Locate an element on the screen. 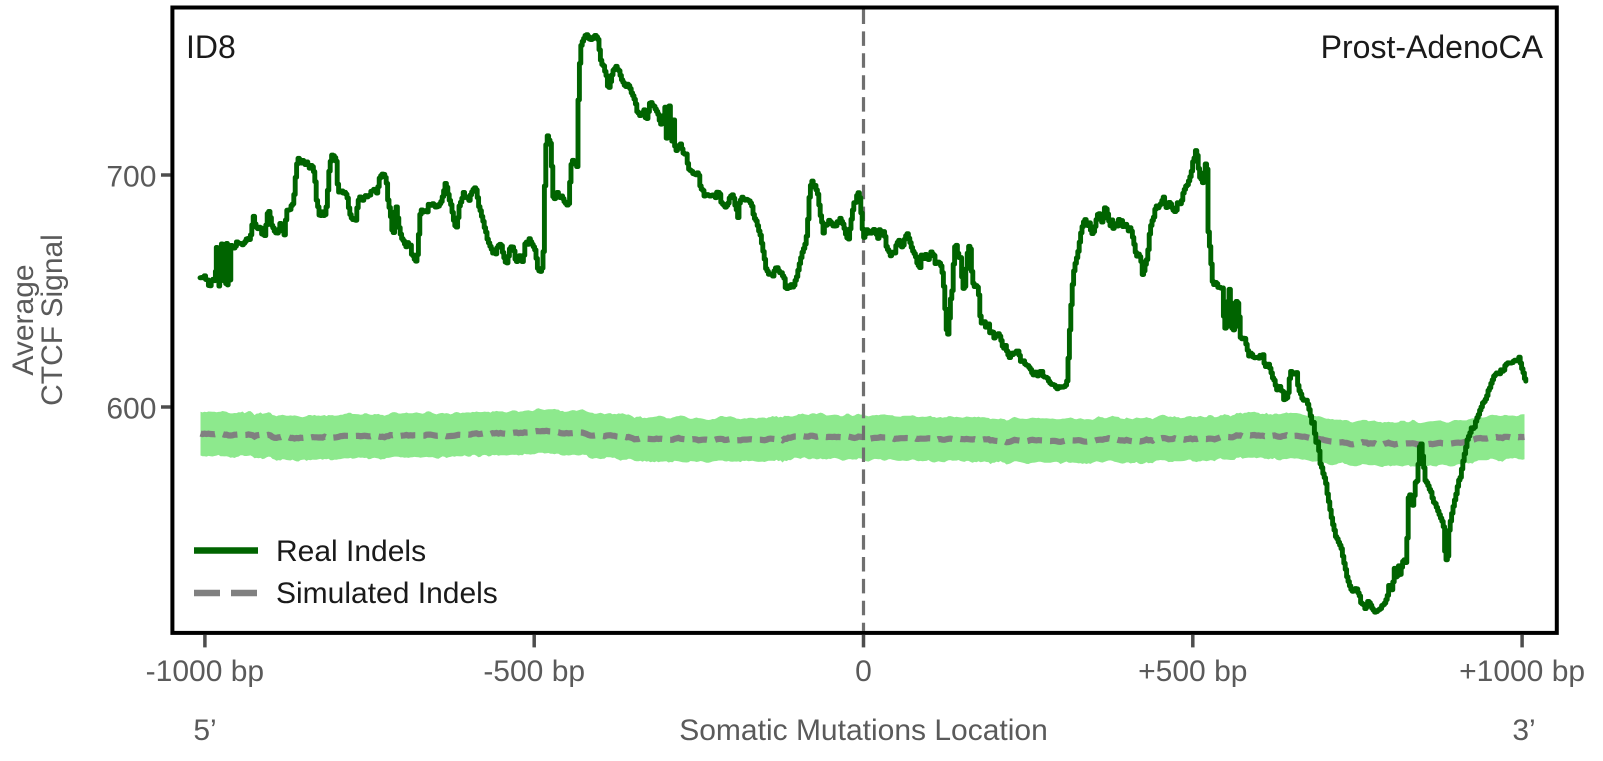 Image resolution: width=1603 pixels, height=761 pixels. svg-text: -1000 bp is located at coordinates (205, 671).